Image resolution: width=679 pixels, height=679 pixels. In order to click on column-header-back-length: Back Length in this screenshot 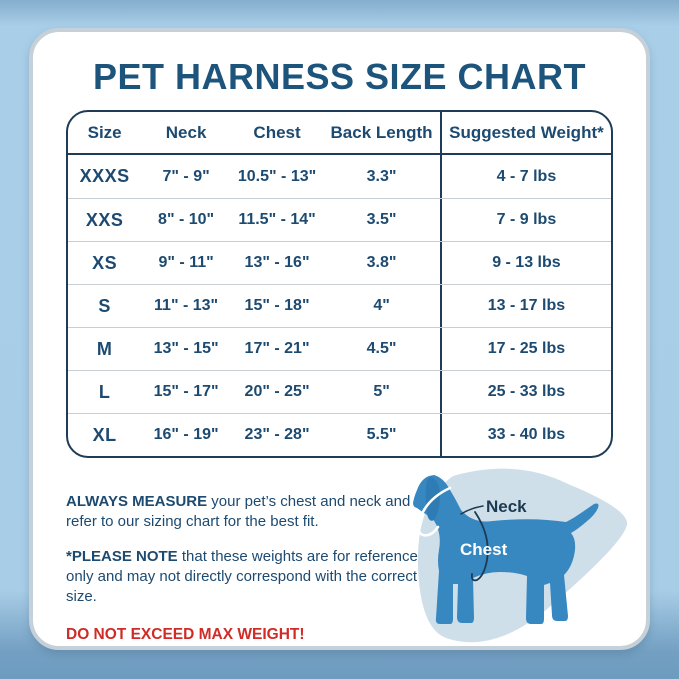, I will do `click(381, 132)`.